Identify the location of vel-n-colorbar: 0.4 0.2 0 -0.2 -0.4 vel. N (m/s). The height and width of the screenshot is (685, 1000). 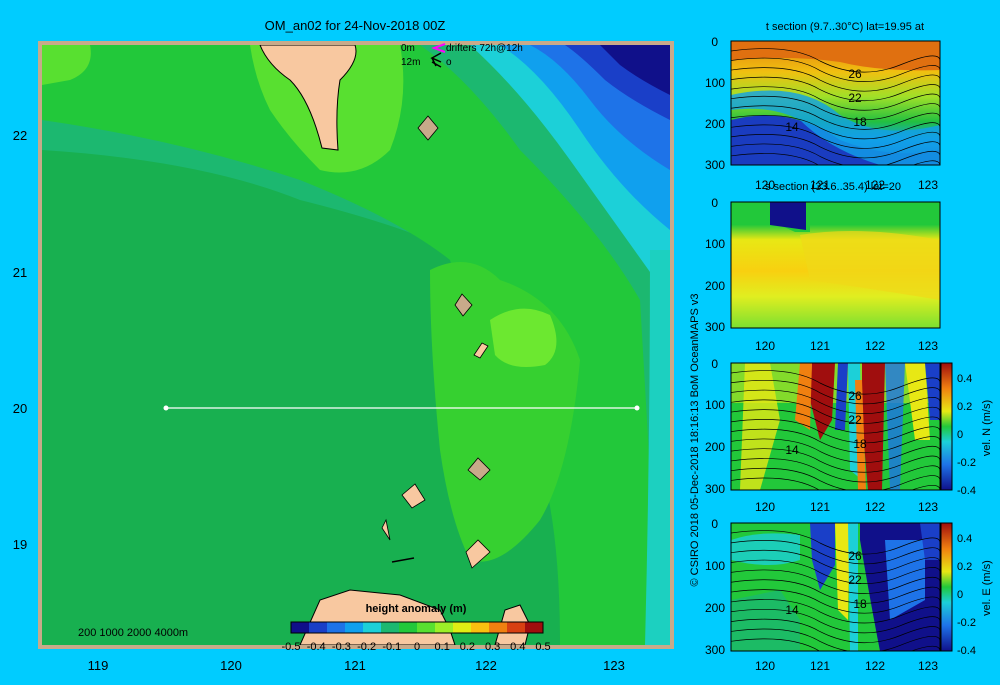
(966, 429).